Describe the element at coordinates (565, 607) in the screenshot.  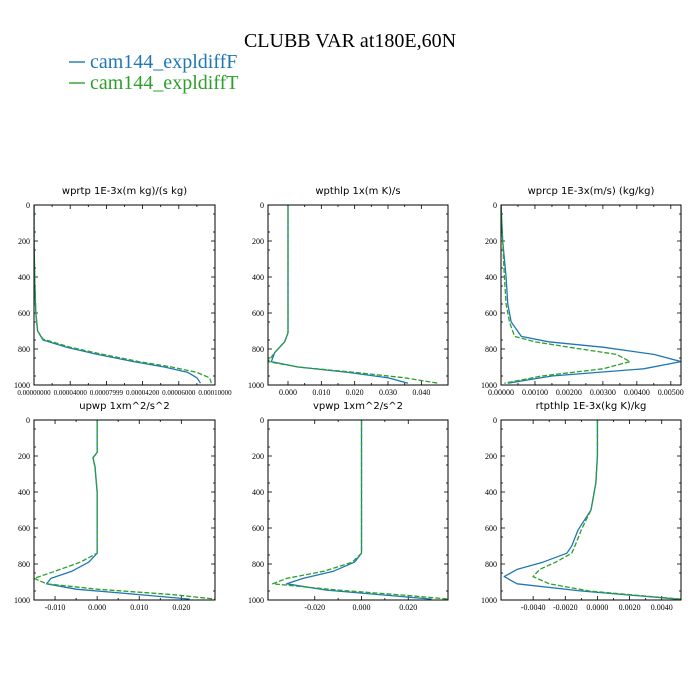
I see `x-tick-label: -0.0020` at that location.